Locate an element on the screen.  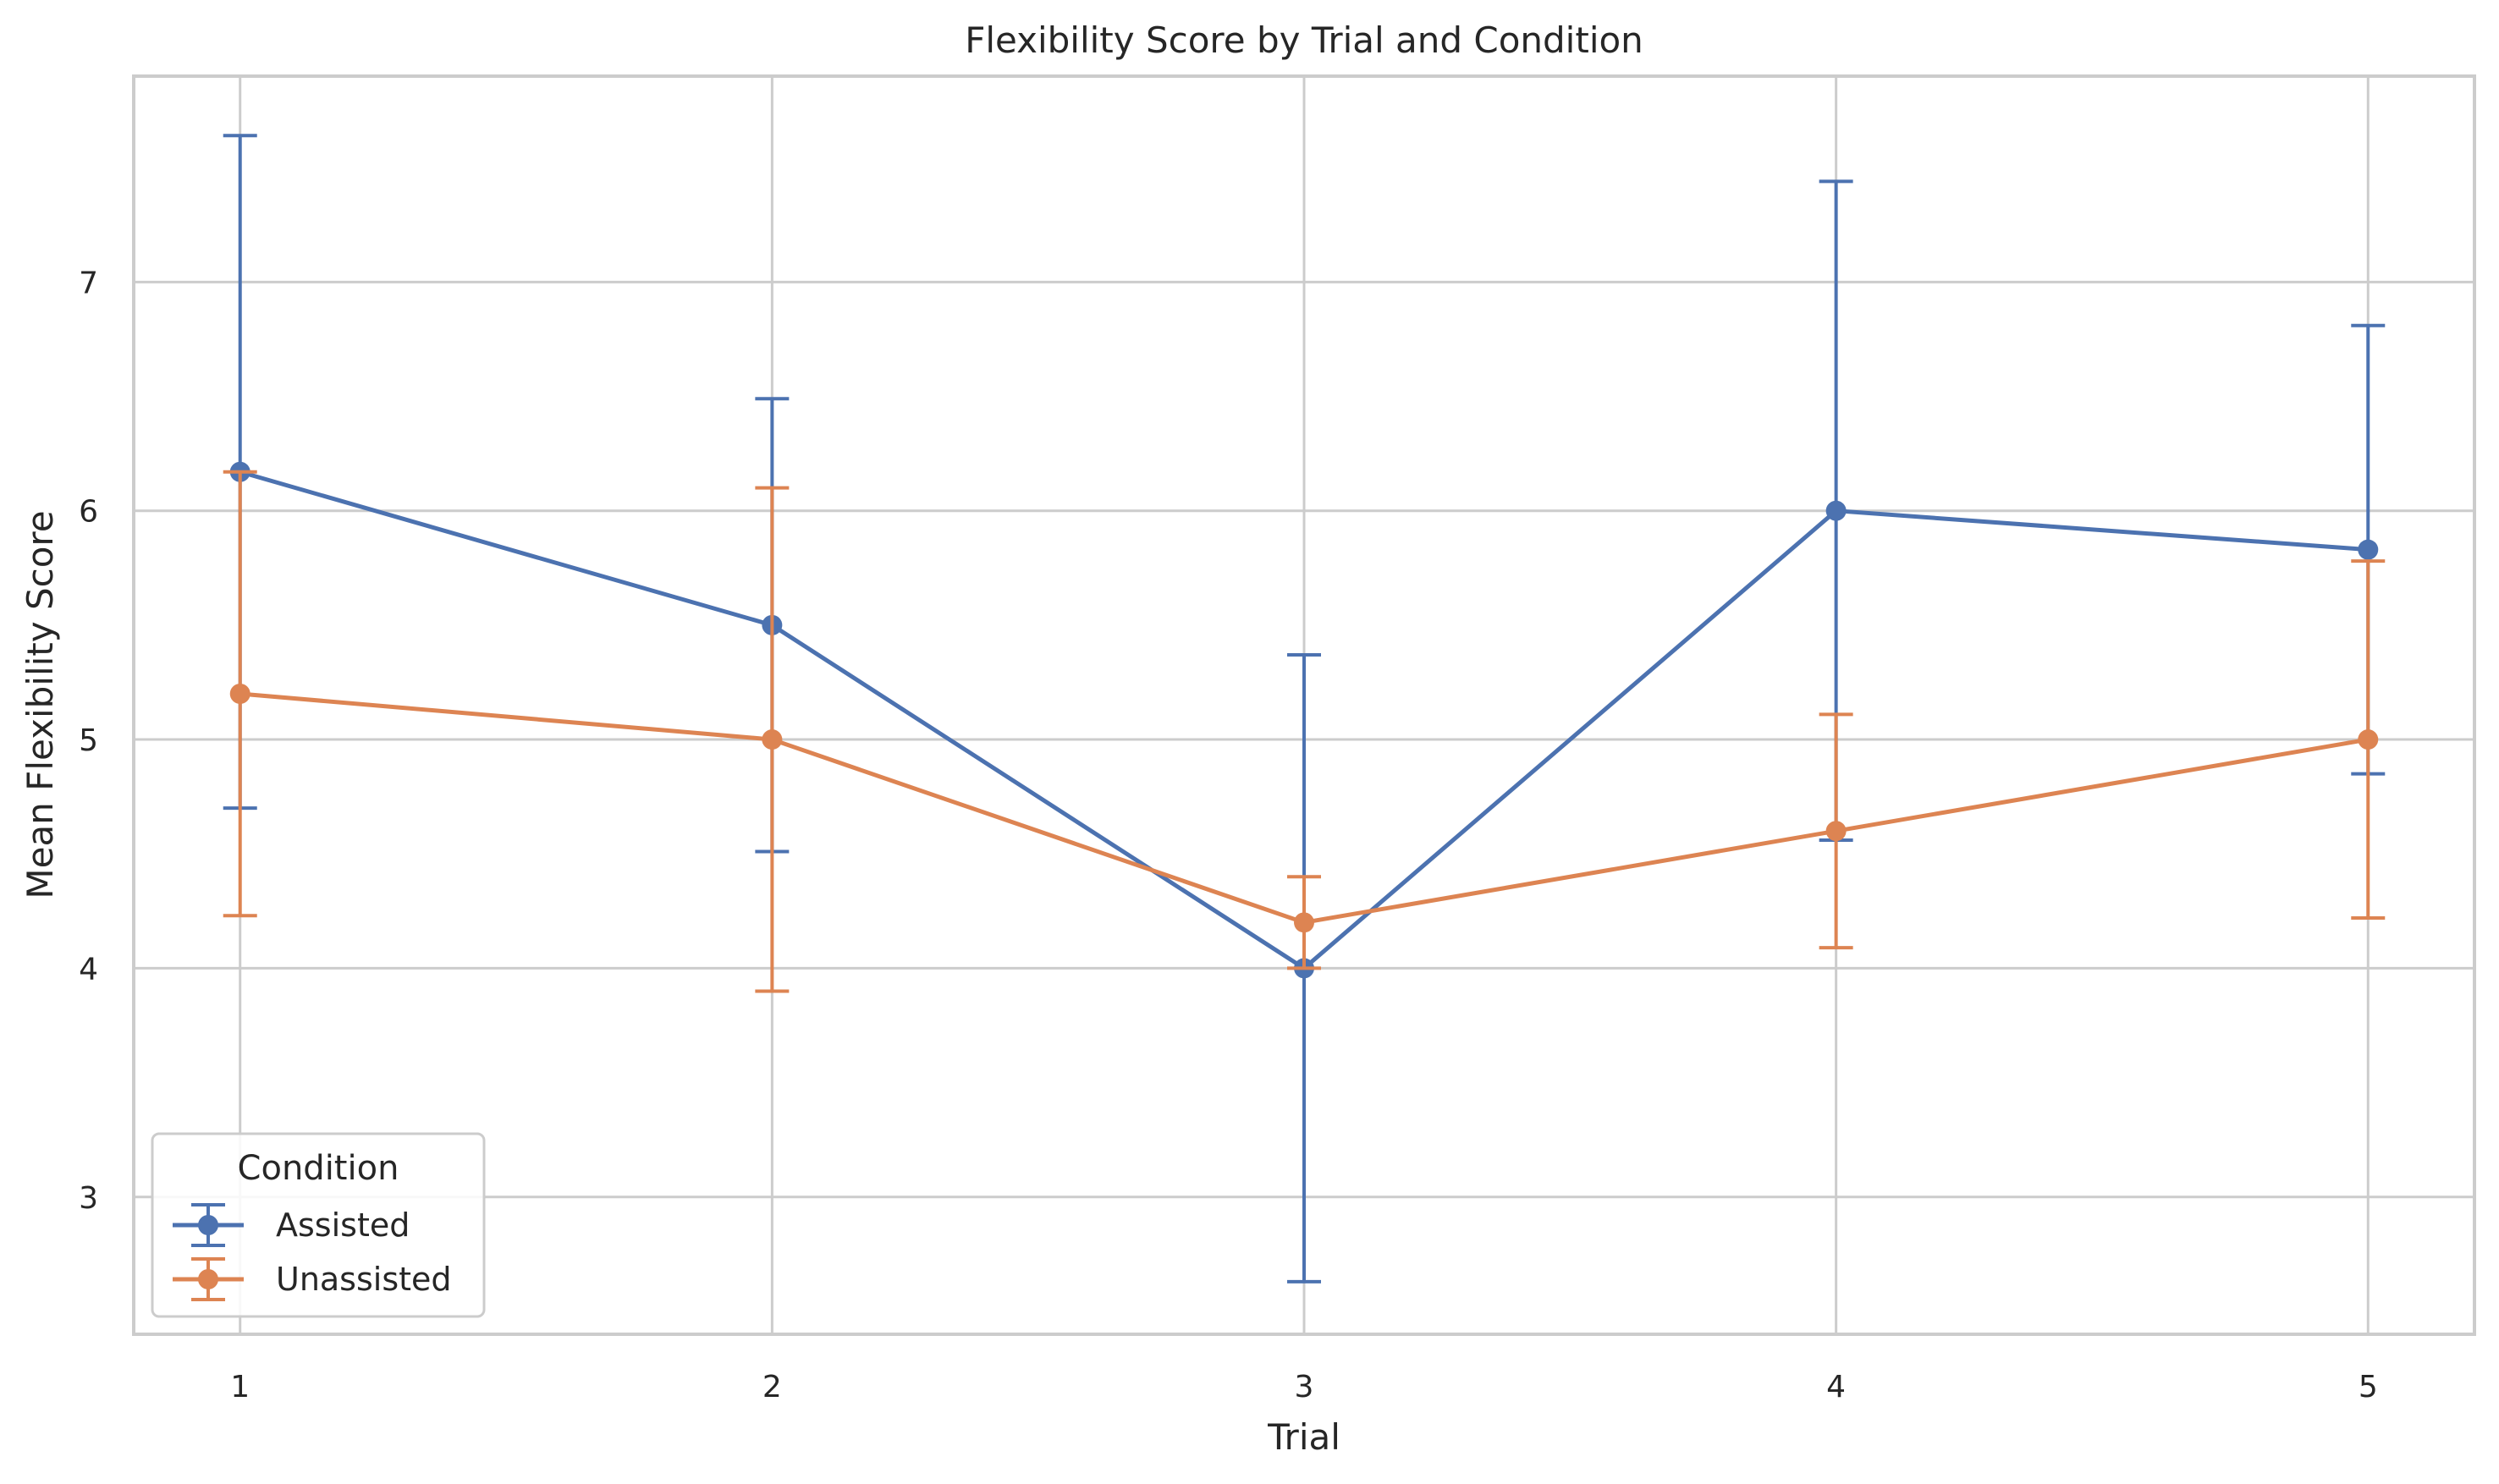
y-tick-label: 3 is located at coordinates (88, 1198).